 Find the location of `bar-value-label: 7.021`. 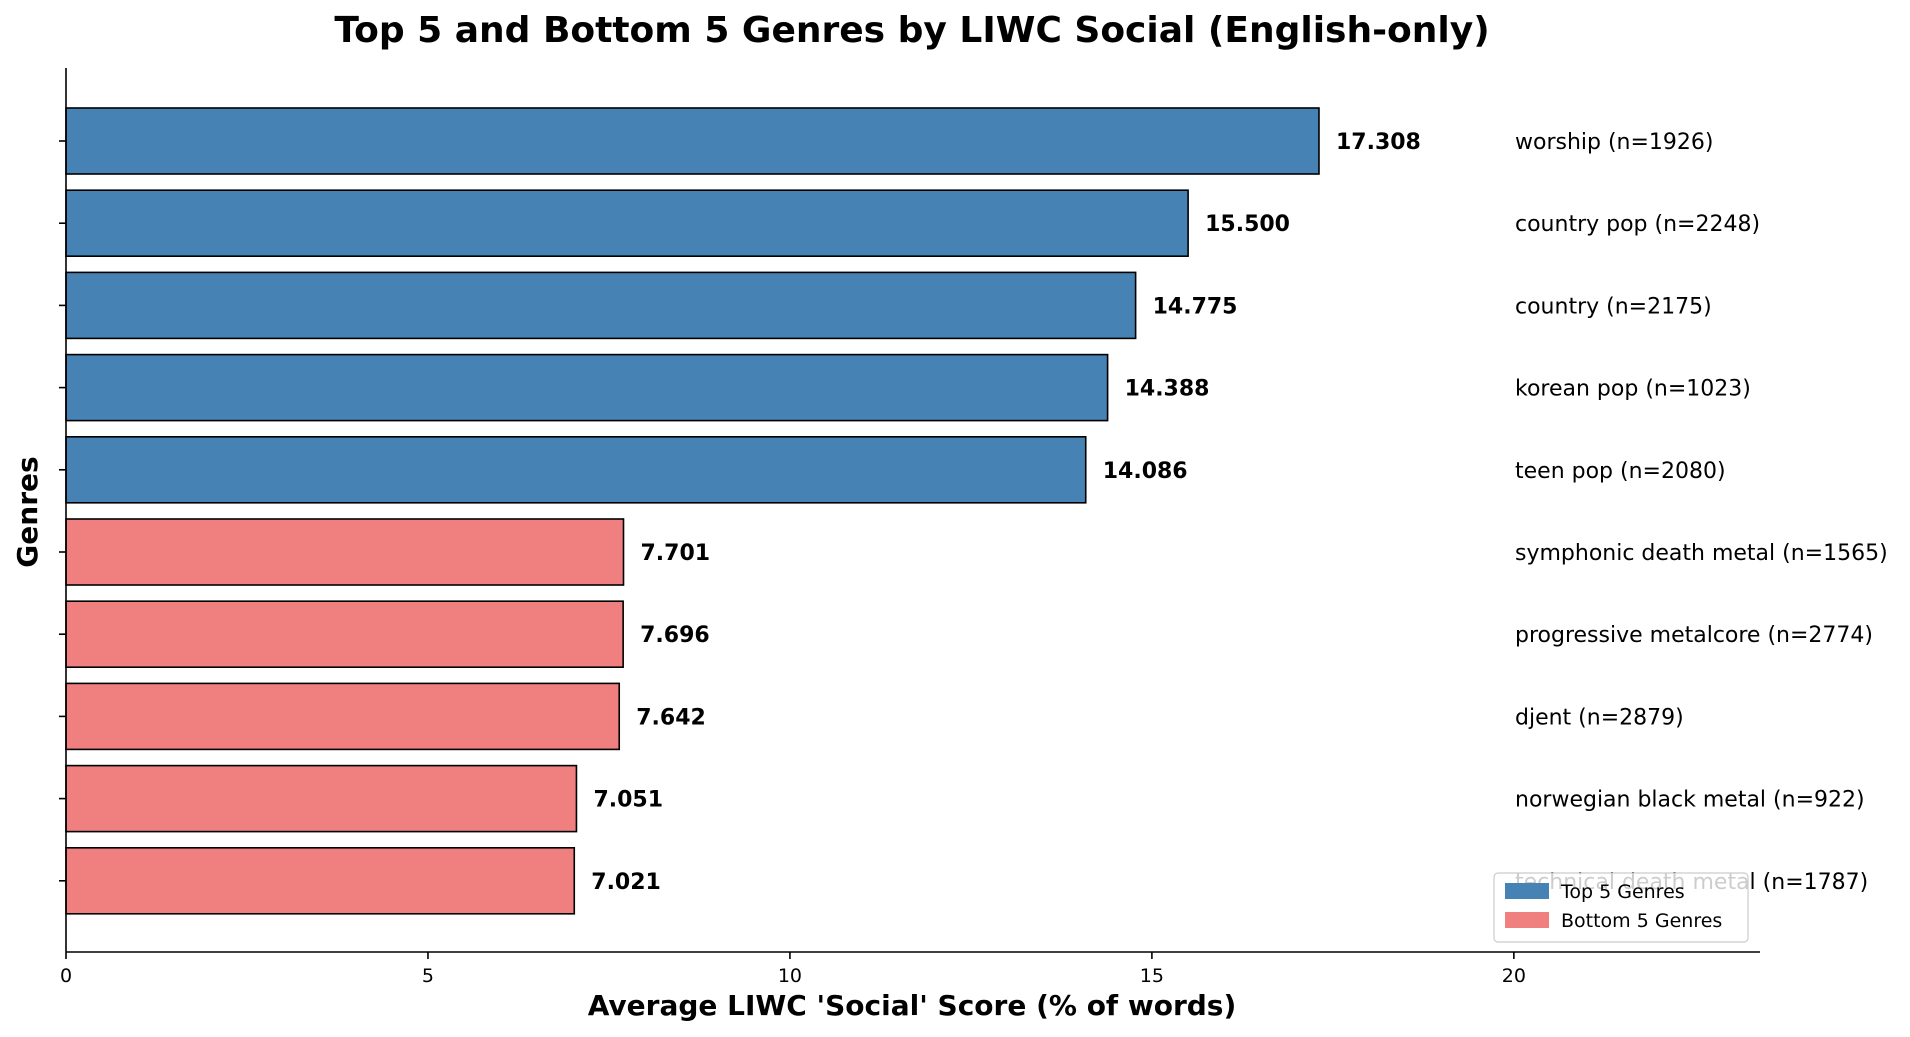

bar-value-label: 7.021 is located at coordinates (626, 882).